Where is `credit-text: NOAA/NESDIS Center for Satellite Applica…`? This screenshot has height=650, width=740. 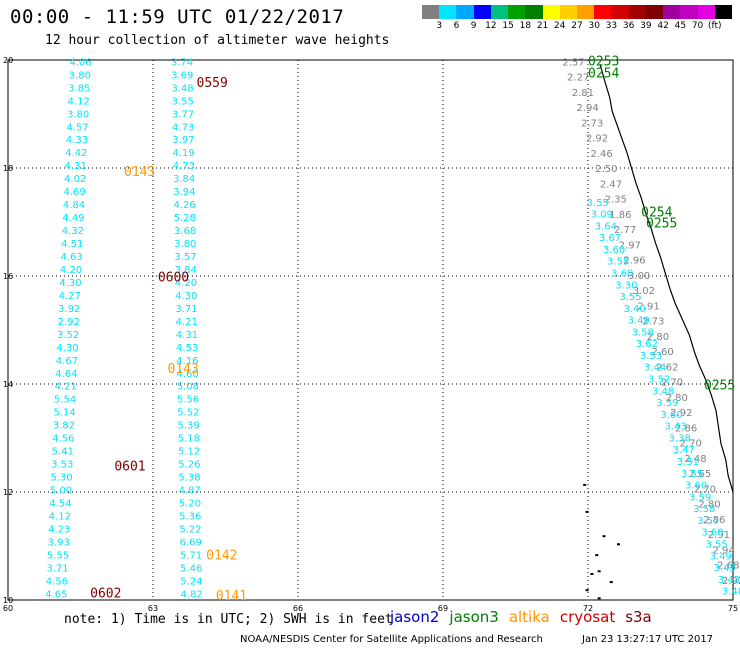
credit-text: NOAA/NESDIS Center for Satellite Applica… is located at coordinates (391, 639).